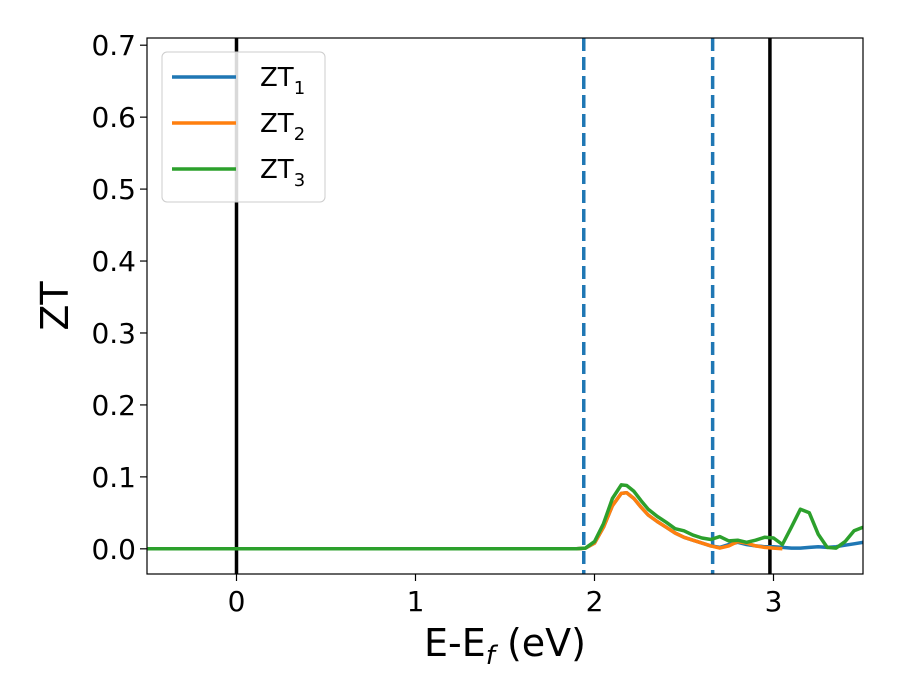 The image size is (900, 700). What do you see at coordinates (113, 477) in the screenshot?
I see `y-tick-label: 0.1` at bounding box center [113, 477].